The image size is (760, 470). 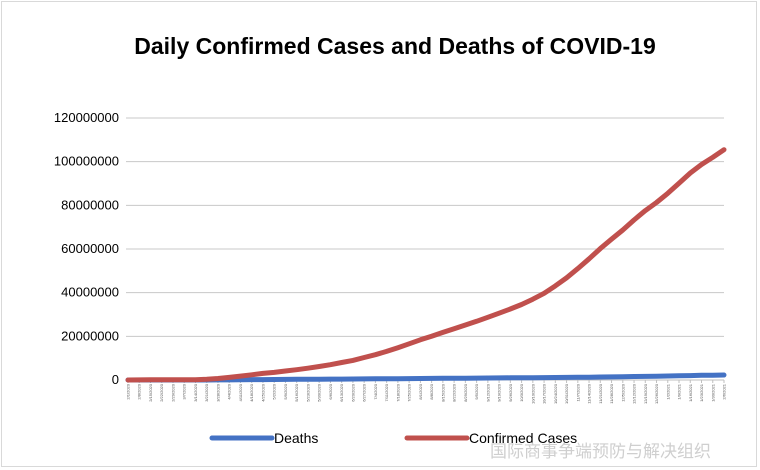 What do you see at coordinates (150, 392) in the screenshot?
I see `x-tick-label: 2/15/2020` at bounding box center [150, 392].